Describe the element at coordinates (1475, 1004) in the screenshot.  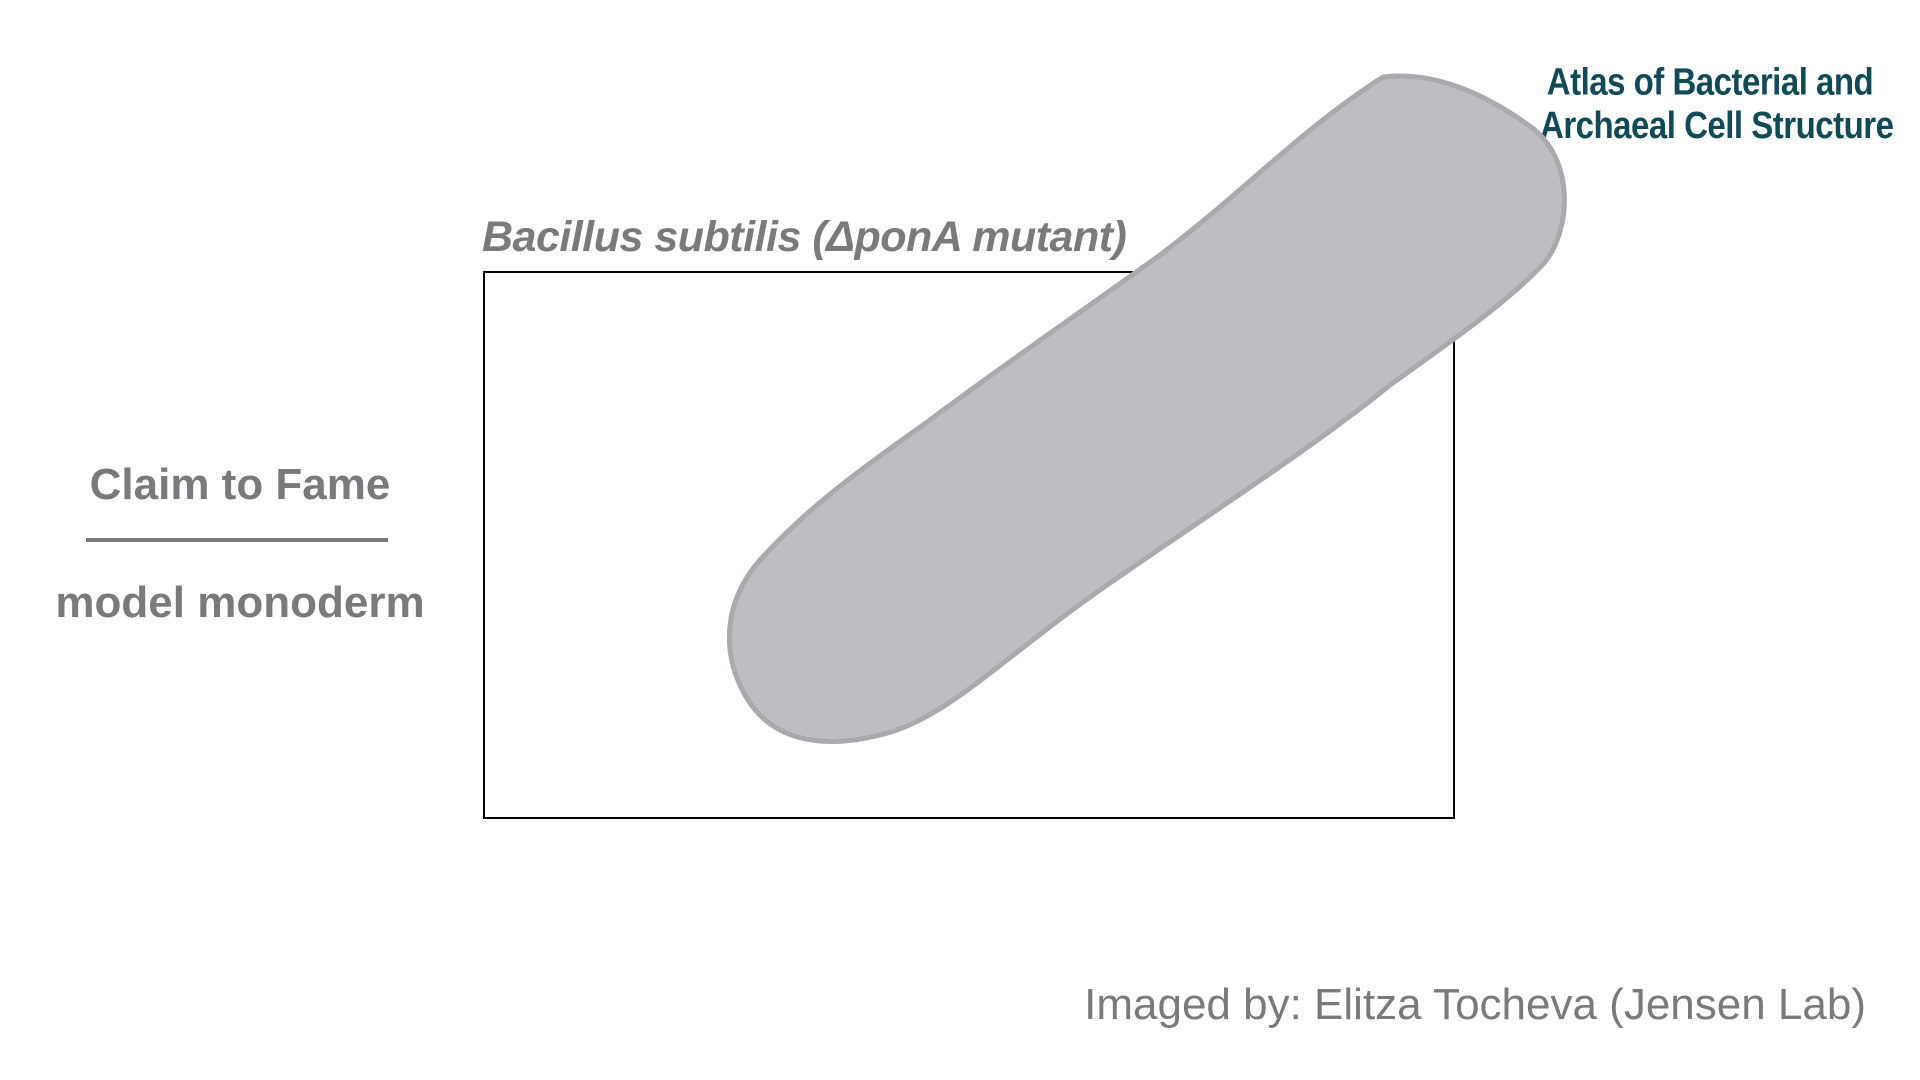
I see `image-credit: Imaged by: Elitza Tocheva (Jensen Lab)` at that location.